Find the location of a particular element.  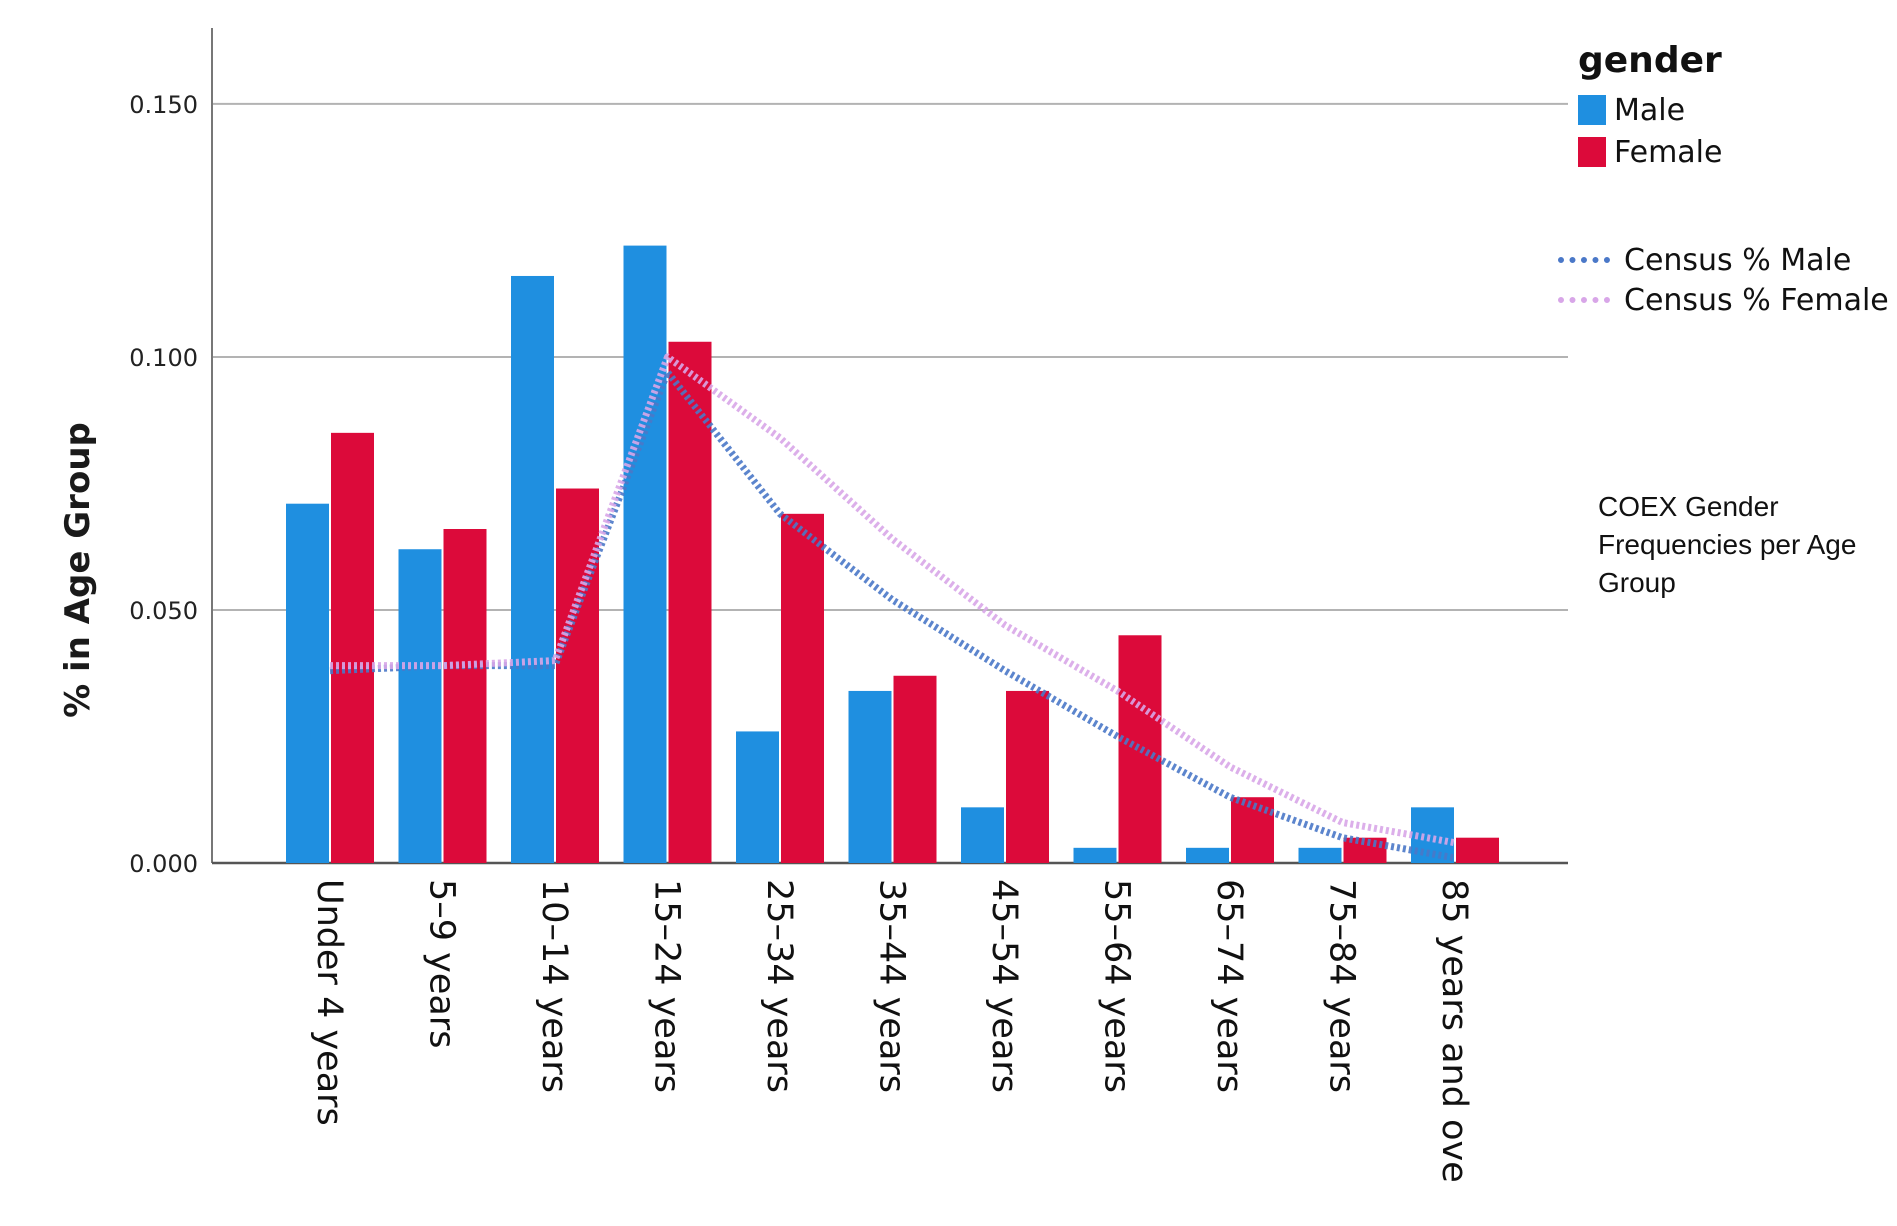

chart-note: COEX Gender Frequencies per Age Group is located at coordinates (1727, 544).